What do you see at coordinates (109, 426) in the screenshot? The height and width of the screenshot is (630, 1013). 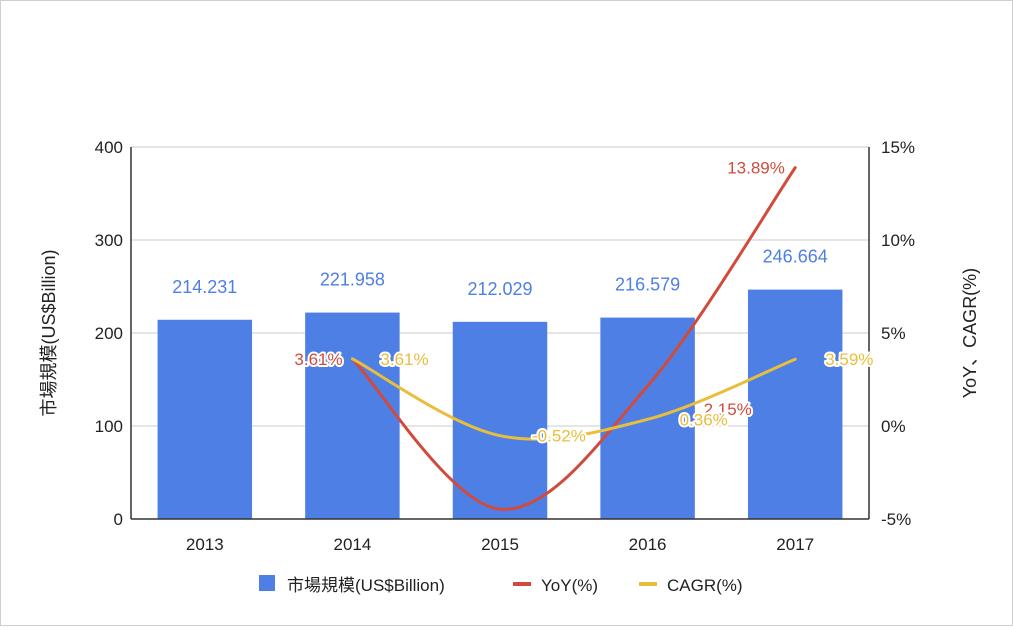 I see `left-tick-label: 100` at bounding box center [109, 426].